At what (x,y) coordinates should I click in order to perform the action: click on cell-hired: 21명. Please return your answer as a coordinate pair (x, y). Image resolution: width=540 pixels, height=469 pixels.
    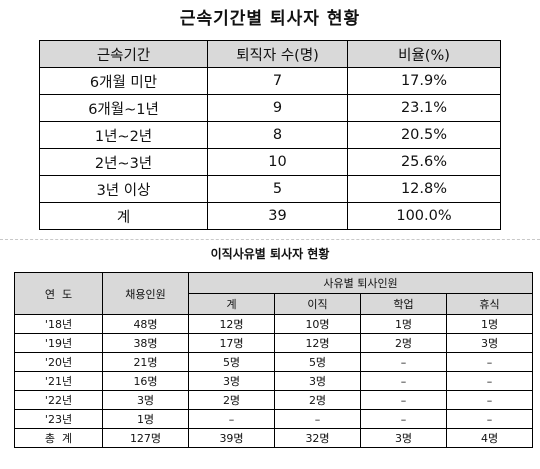
    Looking at the image, I should click on (145, 362).